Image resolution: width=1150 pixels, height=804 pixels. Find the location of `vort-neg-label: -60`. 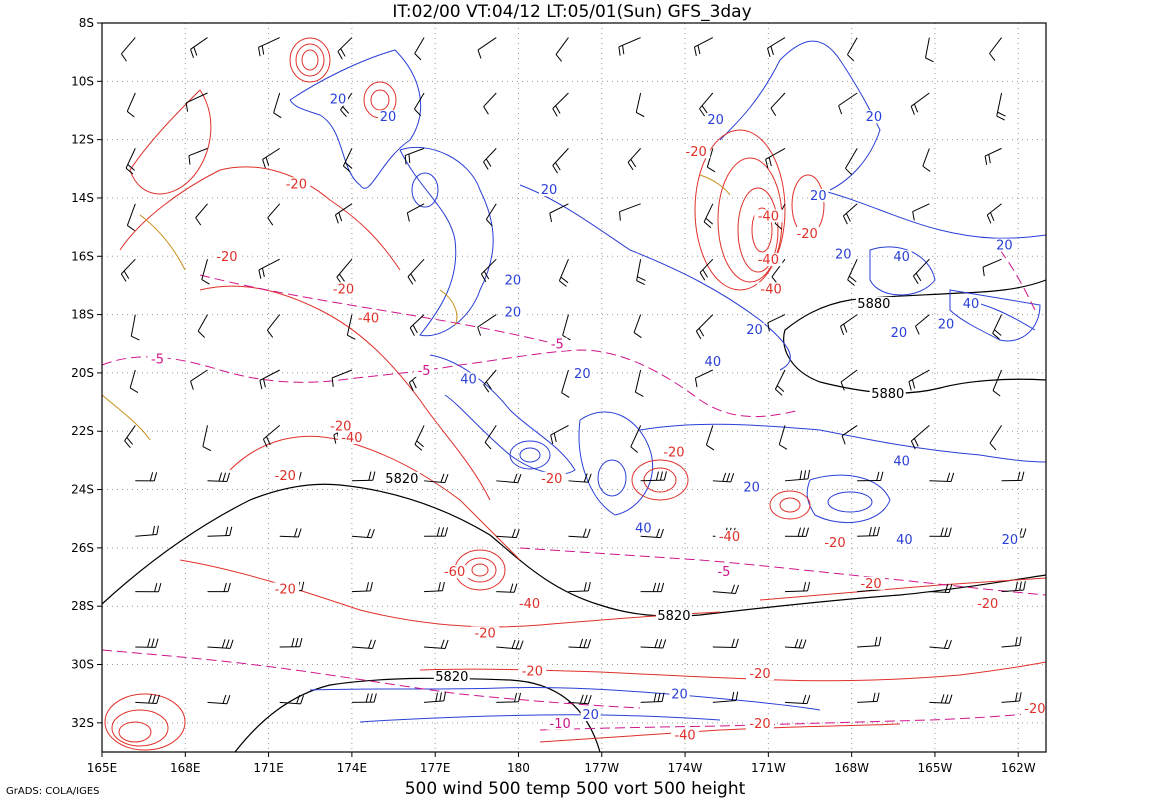

vort-neg-label: -60 is located at coordinates (454, 572).